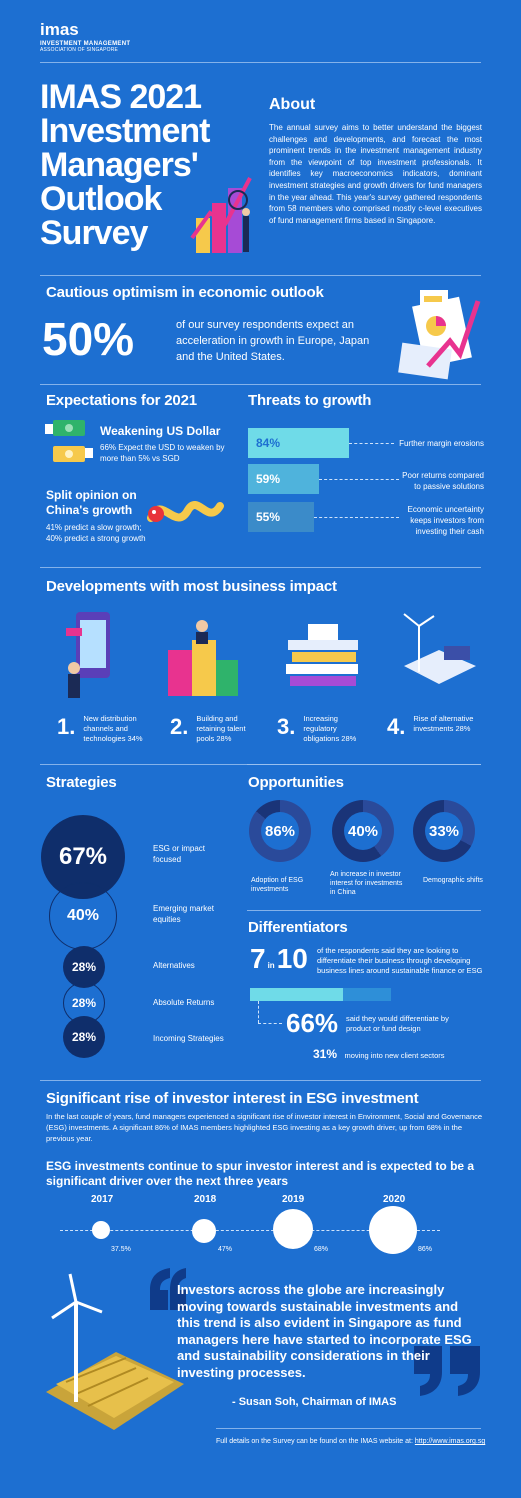 This screenshot has width=521, height=1498. Describe the element at coordinates (102, 1199) in the screenshot. I see `timeline-year-1: 2017` at that location.